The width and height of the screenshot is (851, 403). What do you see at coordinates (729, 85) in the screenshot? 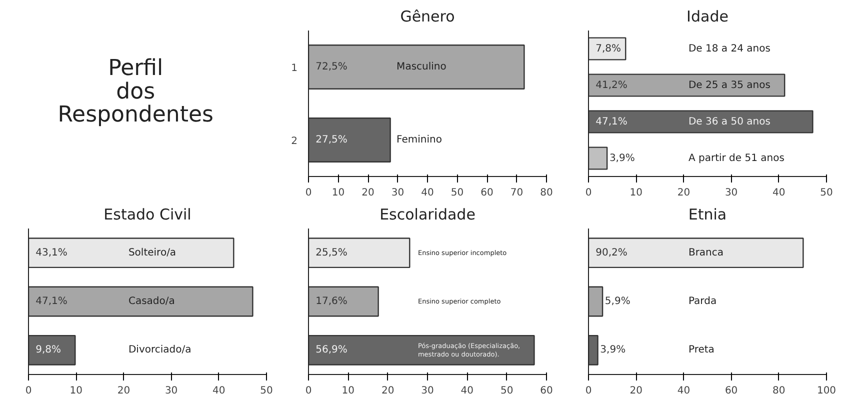
I see `annotation: De 25 a 35 anos` at bounding box center [729, 85].